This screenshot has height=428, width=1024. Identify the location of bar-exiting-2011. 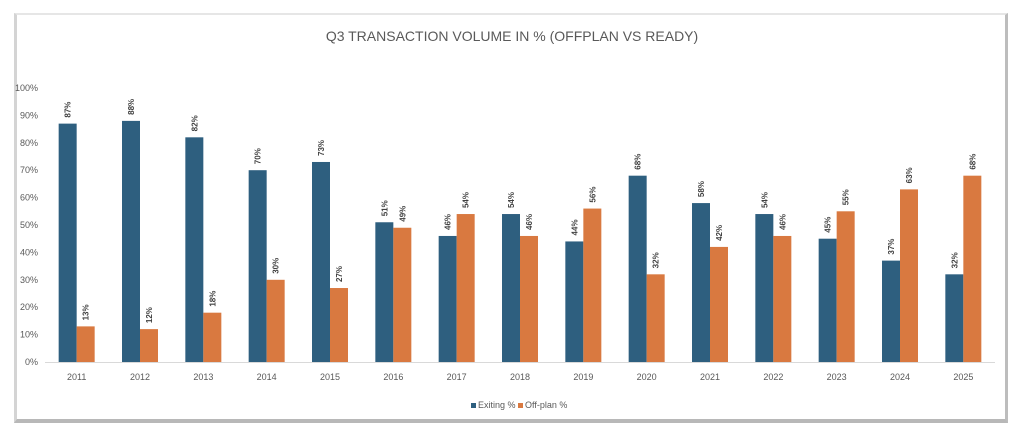
(67, 243).